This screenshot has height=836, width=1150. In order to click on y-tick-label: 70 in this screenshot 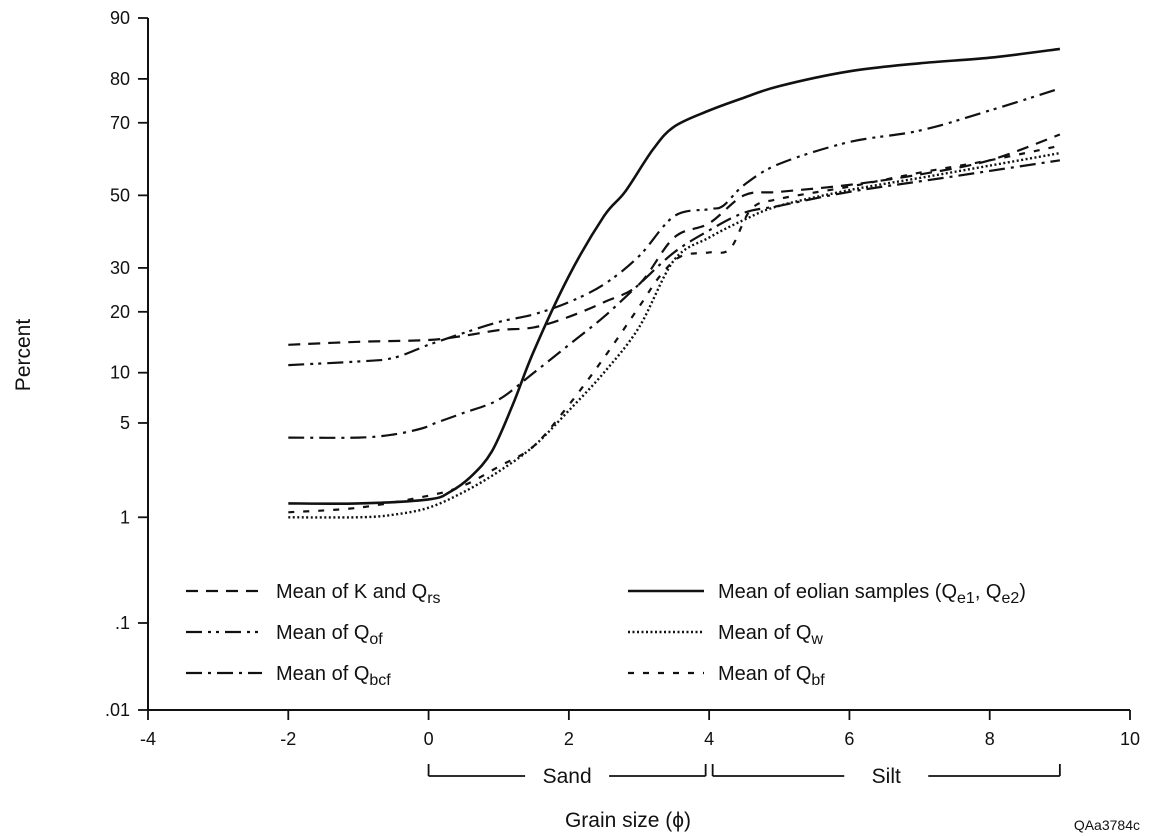, I will do `click(120, 123)`.